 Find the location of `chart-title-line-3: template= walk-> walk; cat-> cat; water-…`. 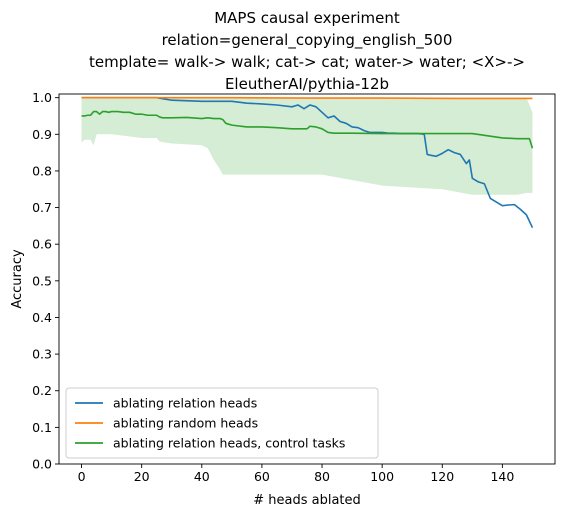

chart-title-line-3: template= walk-> walk; cat-> cat; water-… is located at coordinates (307, 62).